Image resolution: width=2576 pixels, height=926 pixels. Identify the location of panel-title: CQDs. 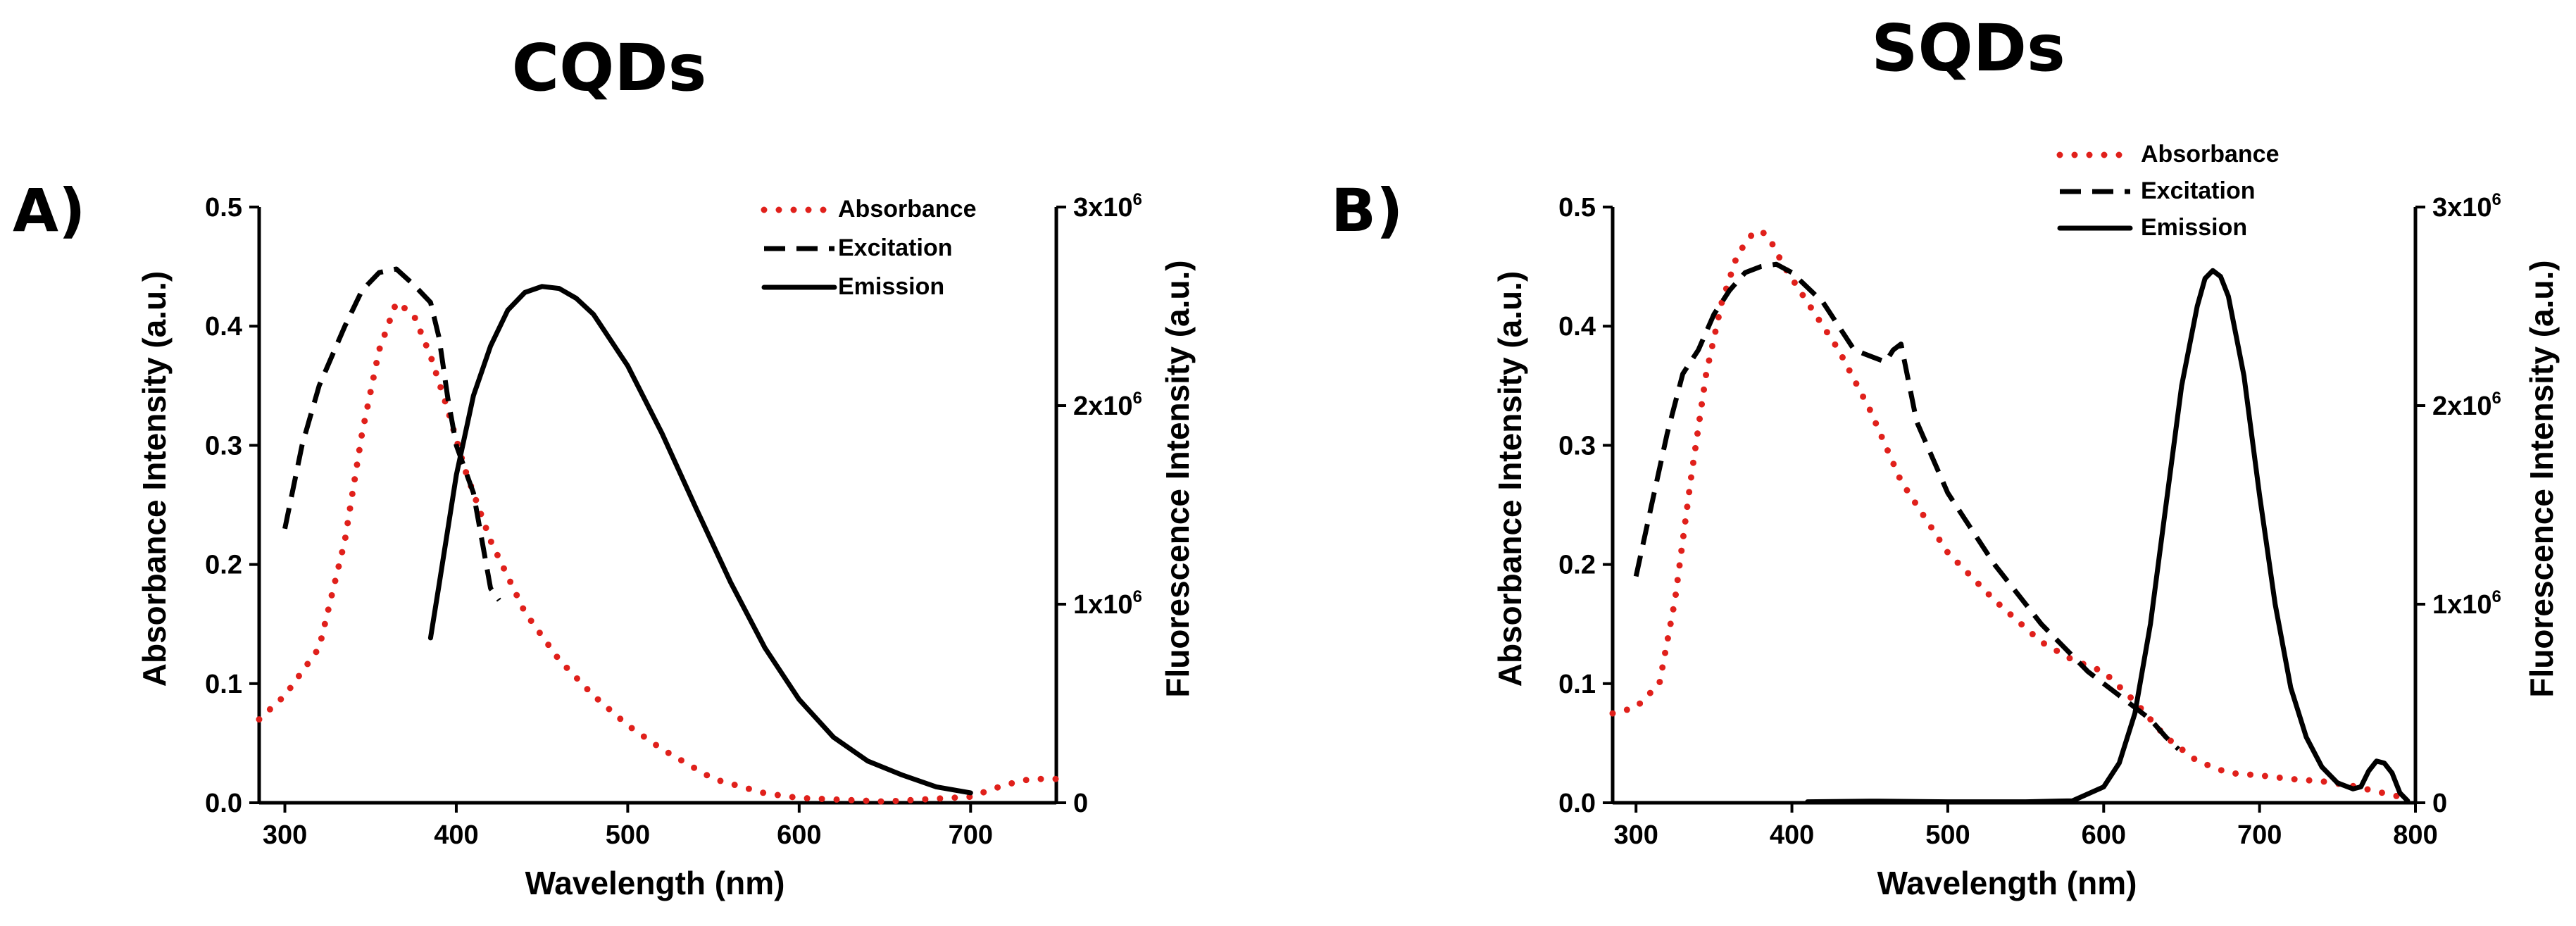
(609, 68).